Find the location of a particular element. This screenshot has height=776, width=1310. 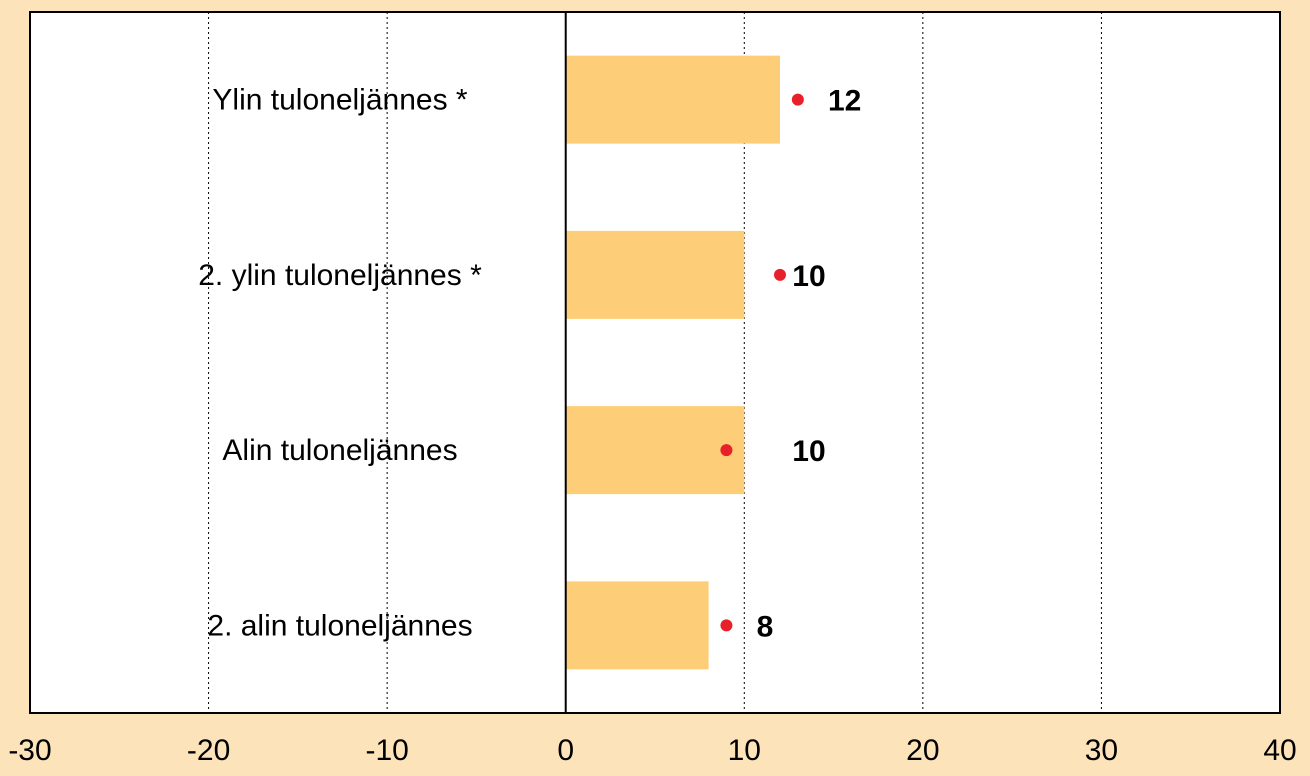

x-tick-label: -20 is located at coordinates (208, 750).